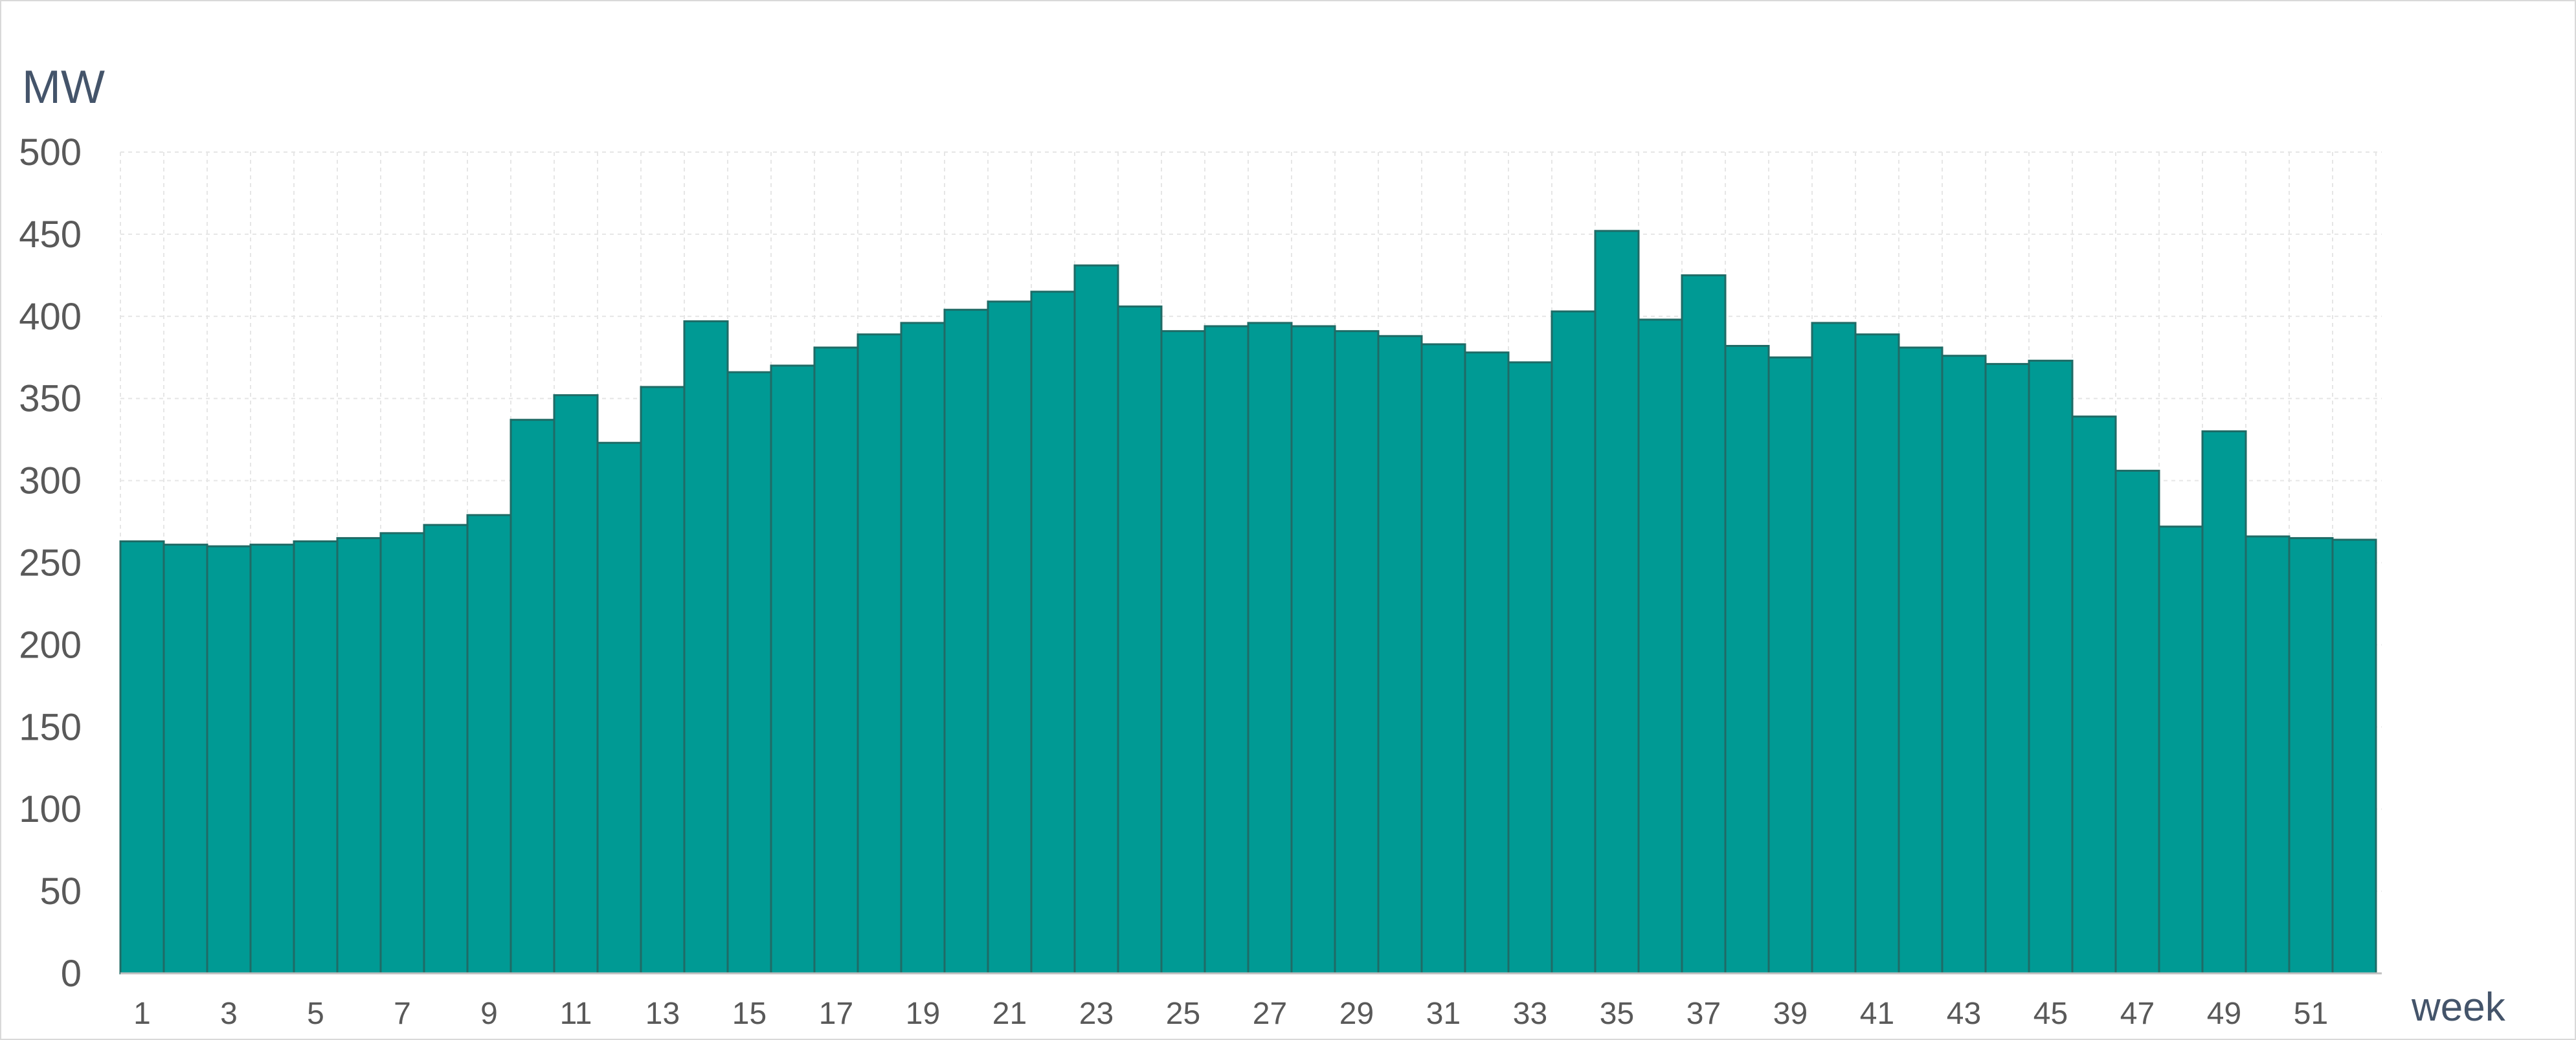 This screenshot has width=2576, height=1040. Describe the element at coordinates (229, 1014) in the screenshot. I see `x-tick-label: 3` at that location.